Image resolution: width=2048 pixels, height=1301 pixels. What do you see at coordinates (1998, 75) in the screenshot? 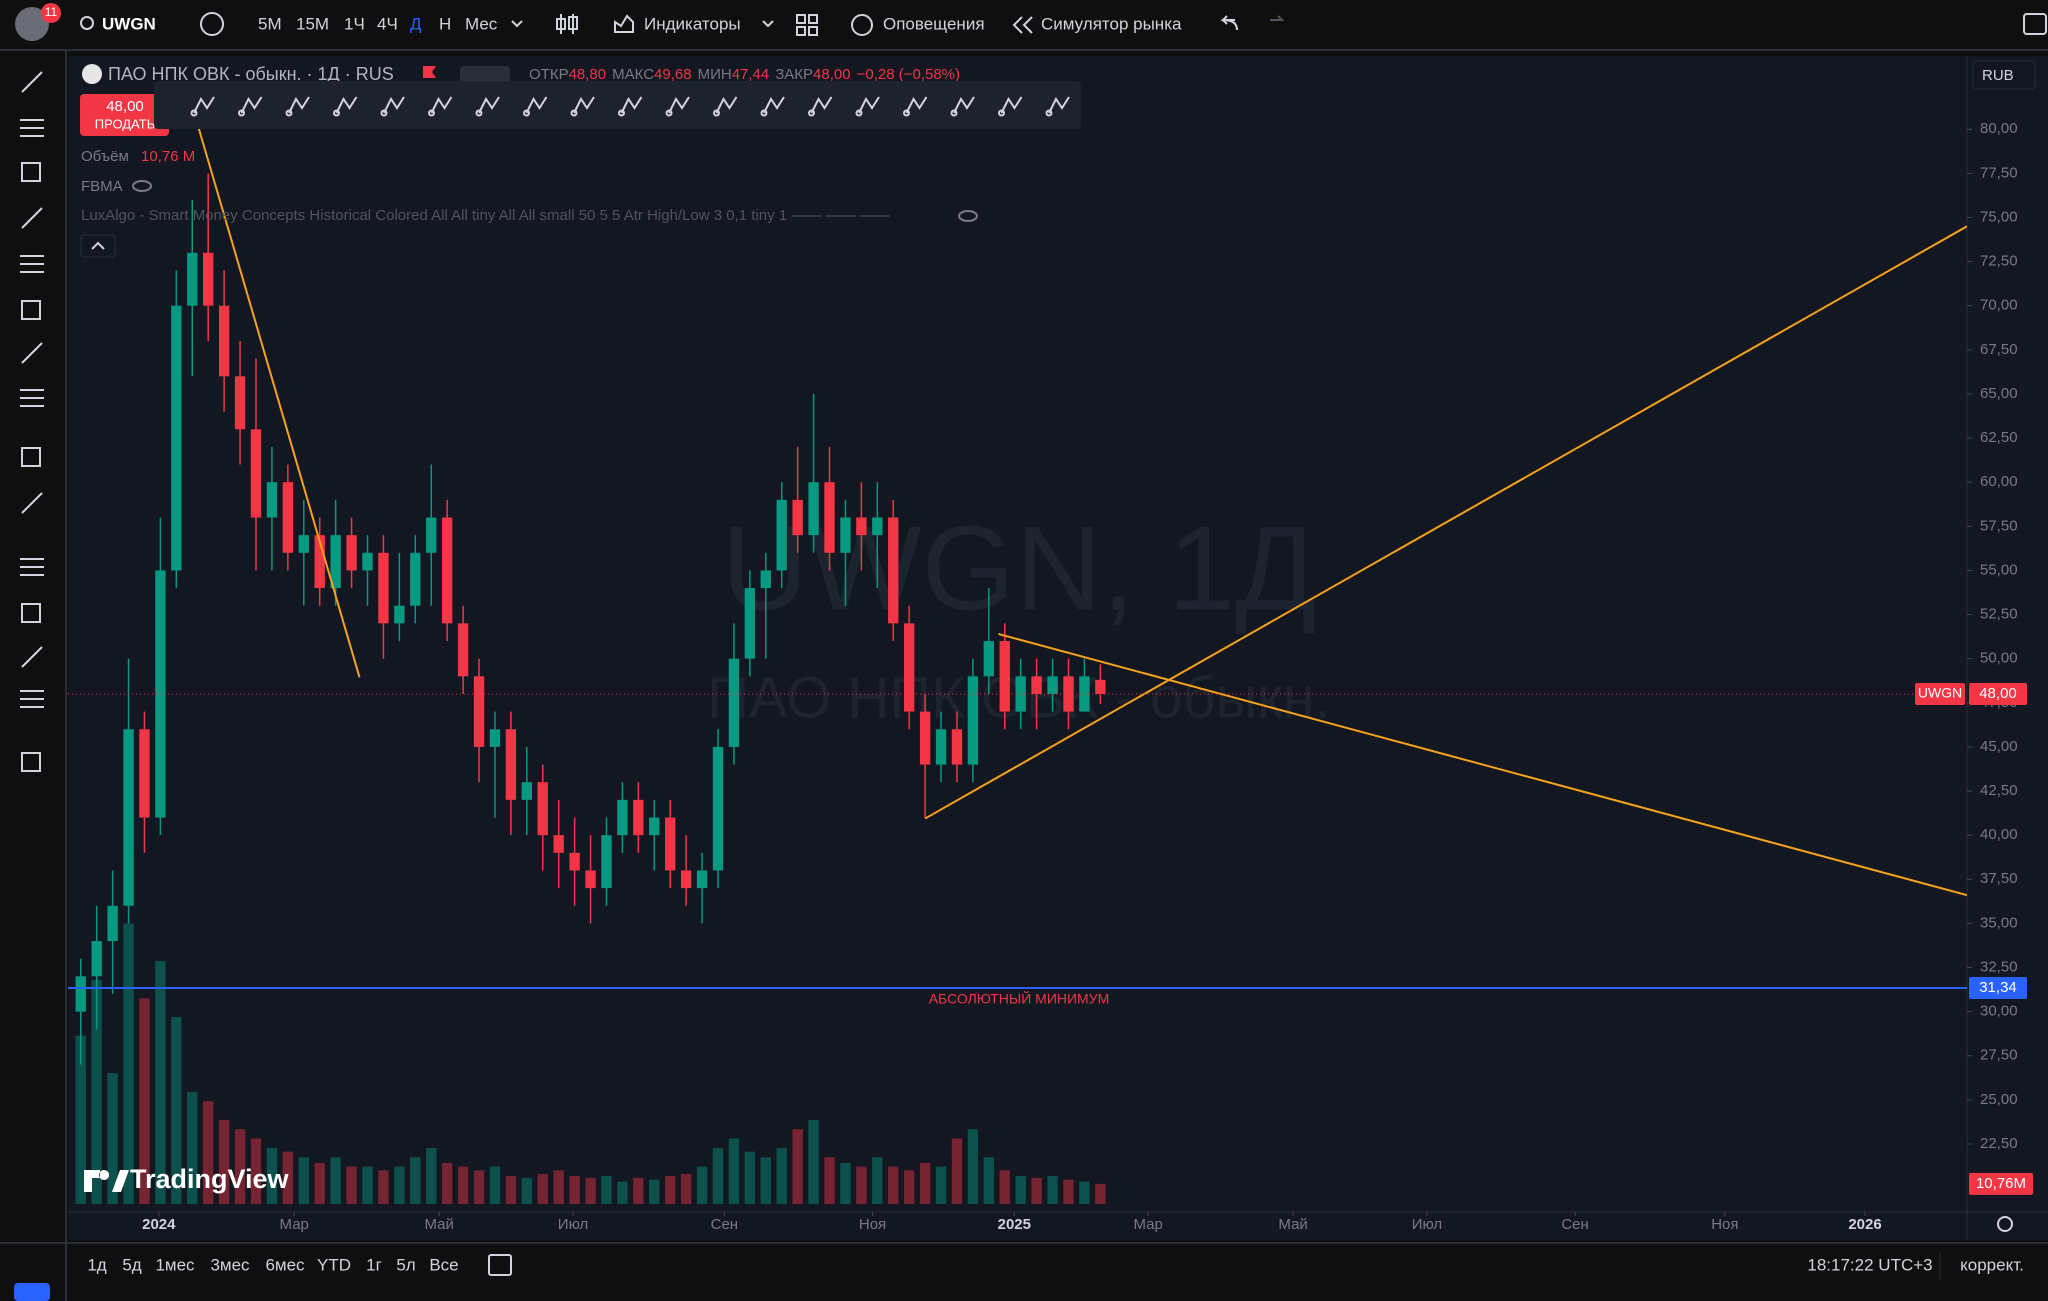
I see `currency: RUB` at bounding box center [1998, 75].